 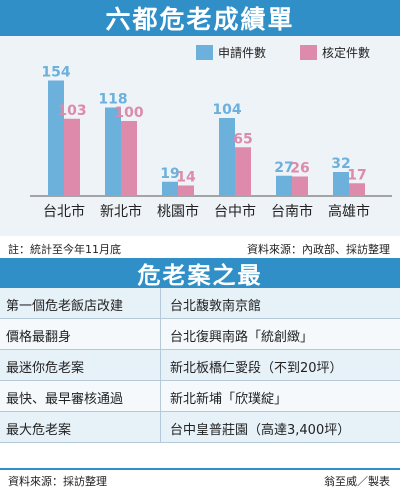 What do you see at coordinates (235, 211) in the screenshot?
I see `category-label: 台中市` at bounding box center [235, 211].